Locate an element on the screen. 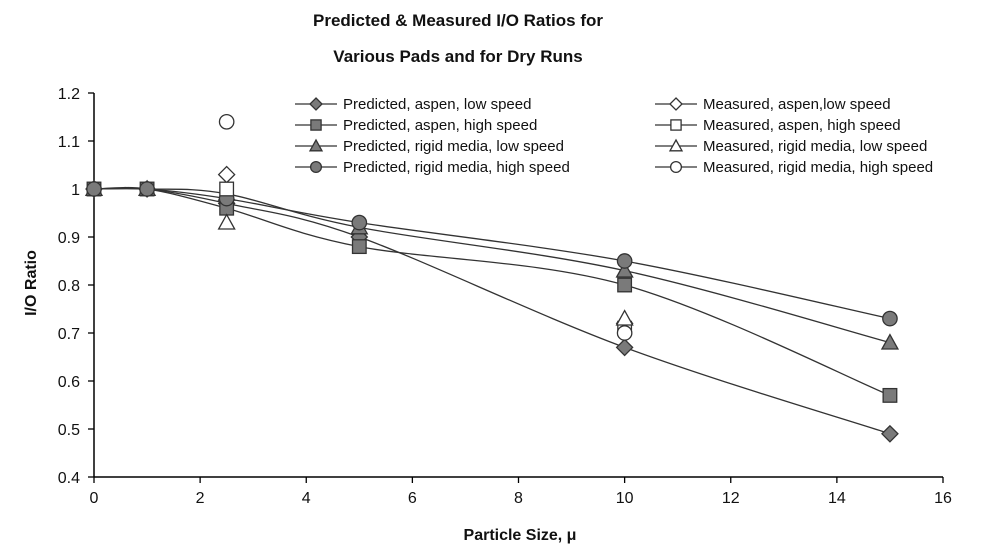  legend-label: Measured, rigid media, low speed is located at coordinates (815, 146).